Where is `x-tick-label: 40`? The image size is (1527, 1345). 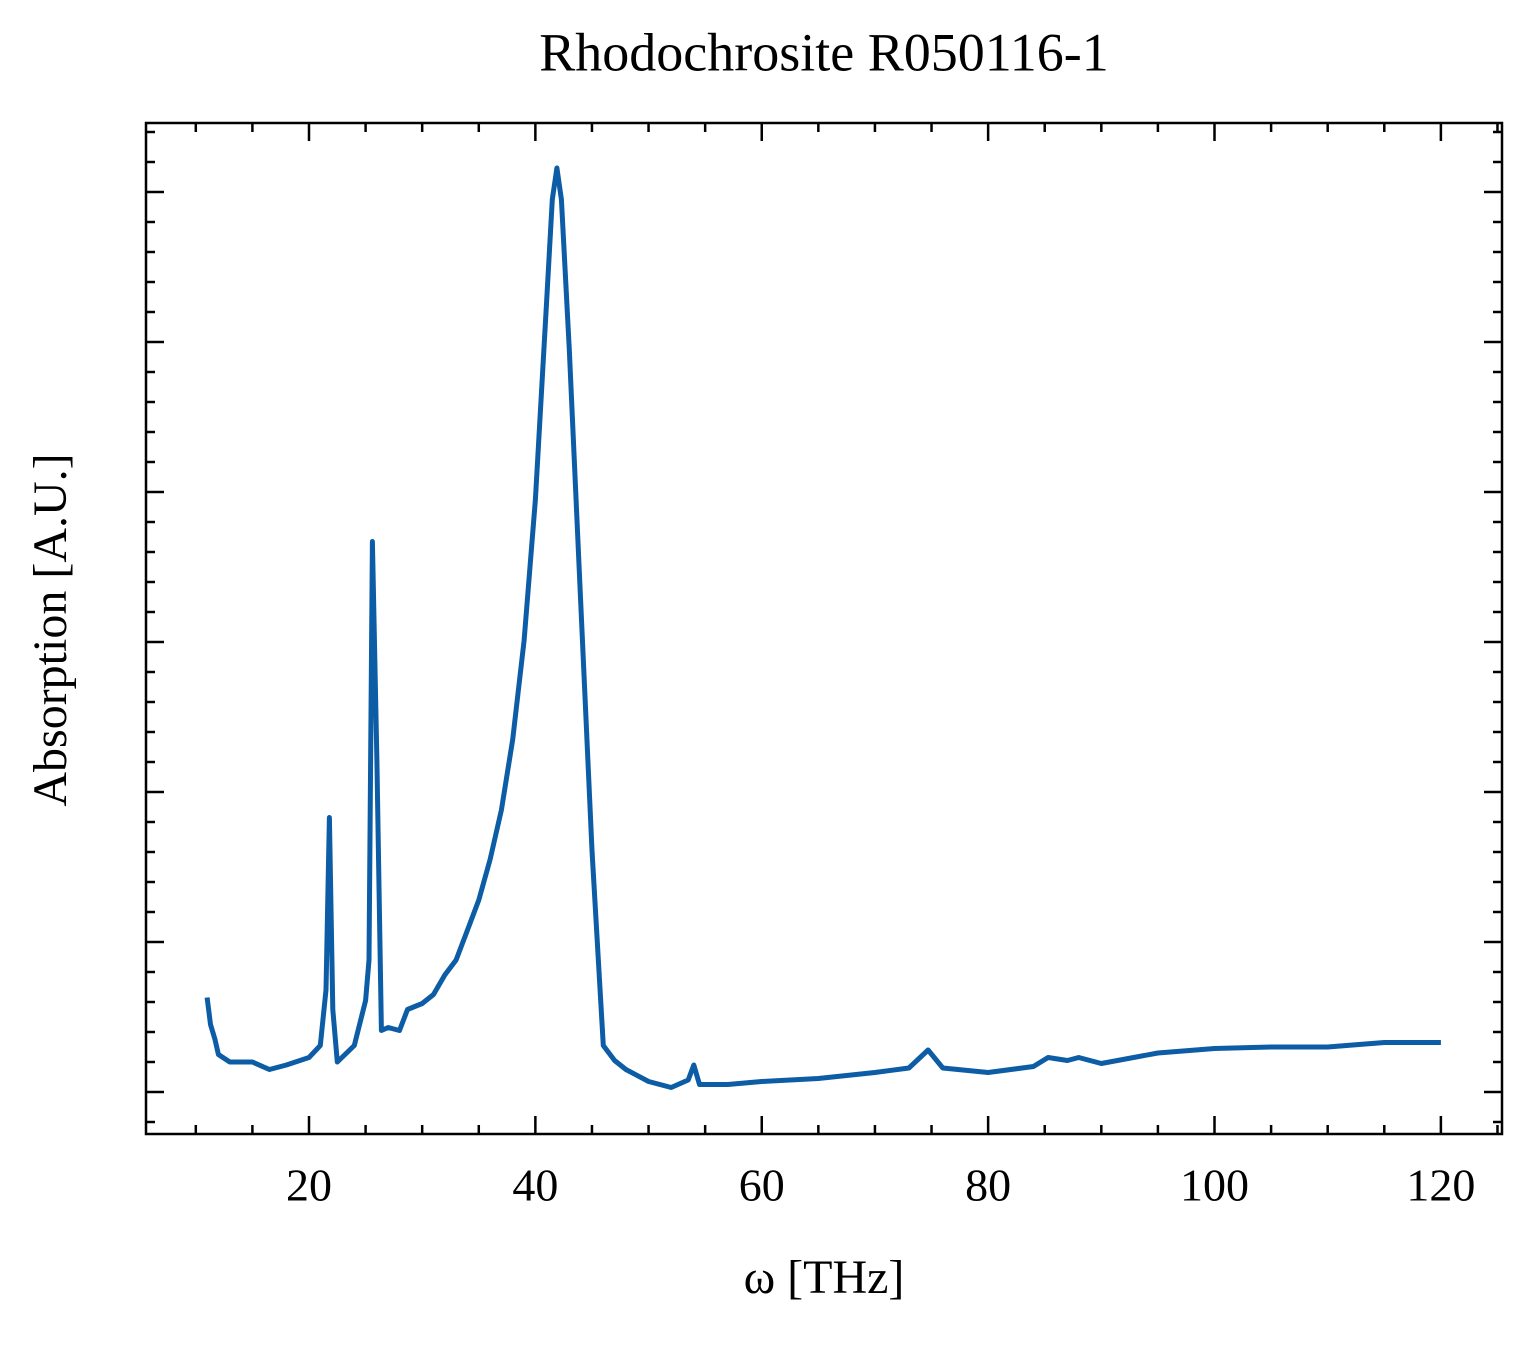
x-tick-label: 40 is located at coordinates (535, 1185).